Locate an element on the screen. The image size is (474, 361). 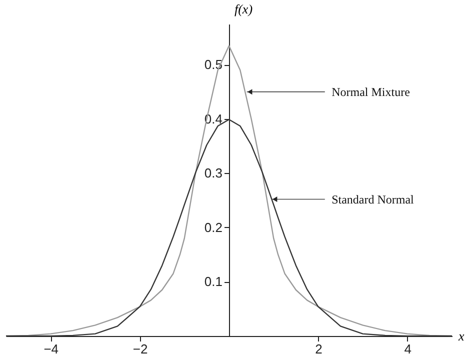
y-tick-label: 0.5 is located at coordinates (213, 64).